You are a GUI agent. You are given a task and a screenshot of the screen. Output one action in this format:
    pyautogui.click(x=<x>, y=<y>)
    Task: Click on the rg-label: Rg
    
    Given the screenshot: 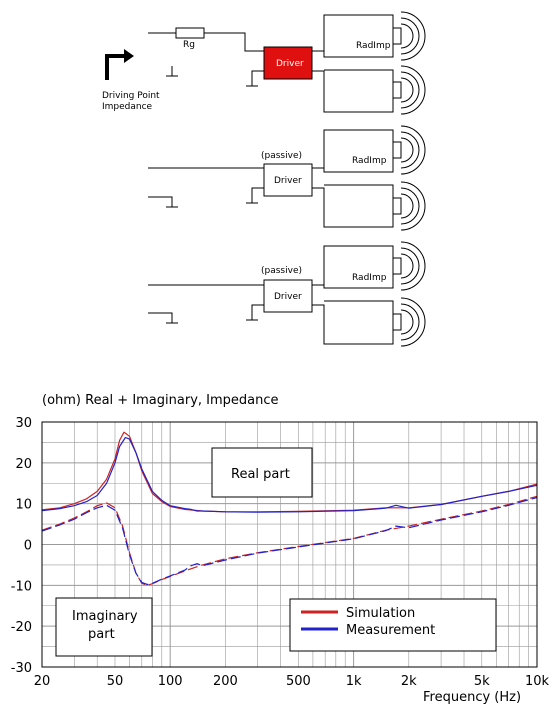 What is the action you would take?
    pyautogui.click(x=189, y=45)
    